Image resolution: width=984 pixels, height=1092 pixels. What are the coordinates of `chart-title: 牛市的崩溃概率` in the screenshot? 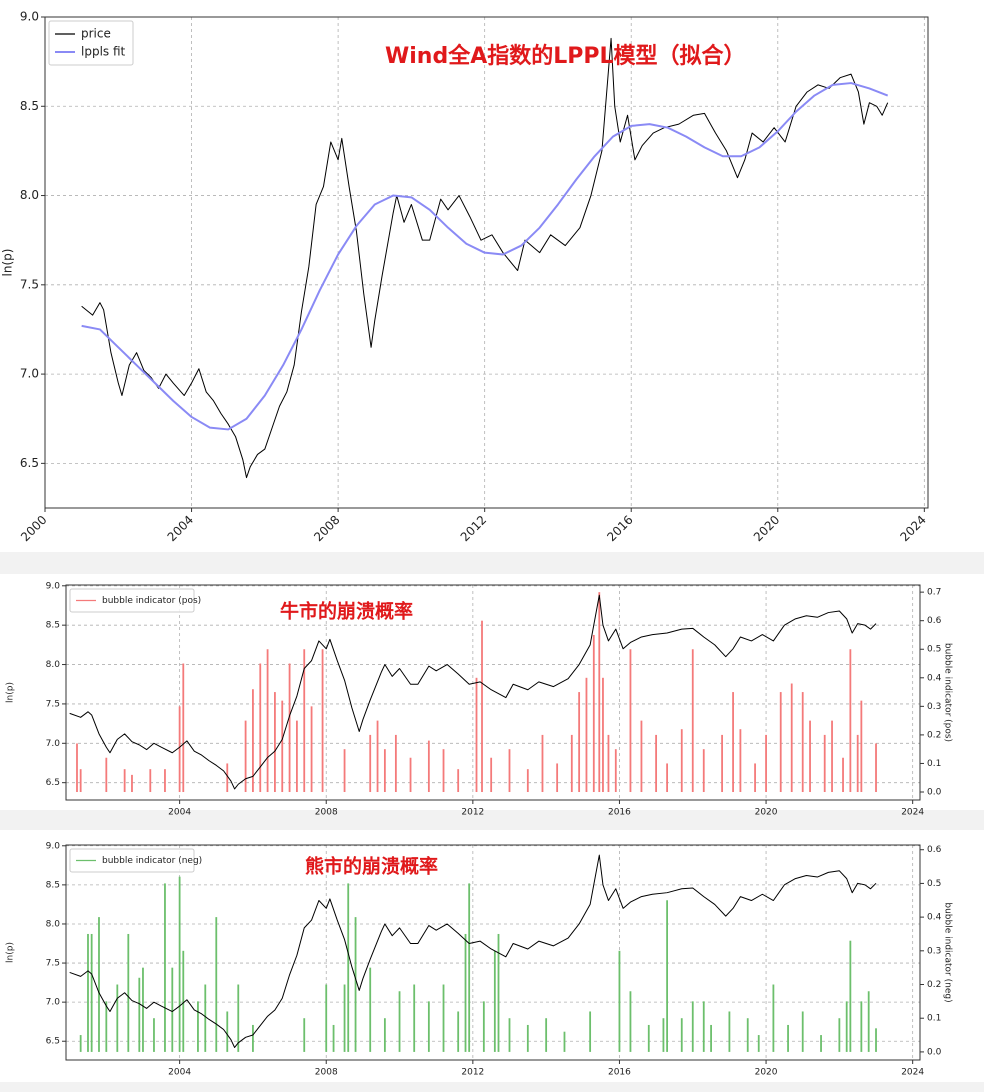 It's located at (346, 611).